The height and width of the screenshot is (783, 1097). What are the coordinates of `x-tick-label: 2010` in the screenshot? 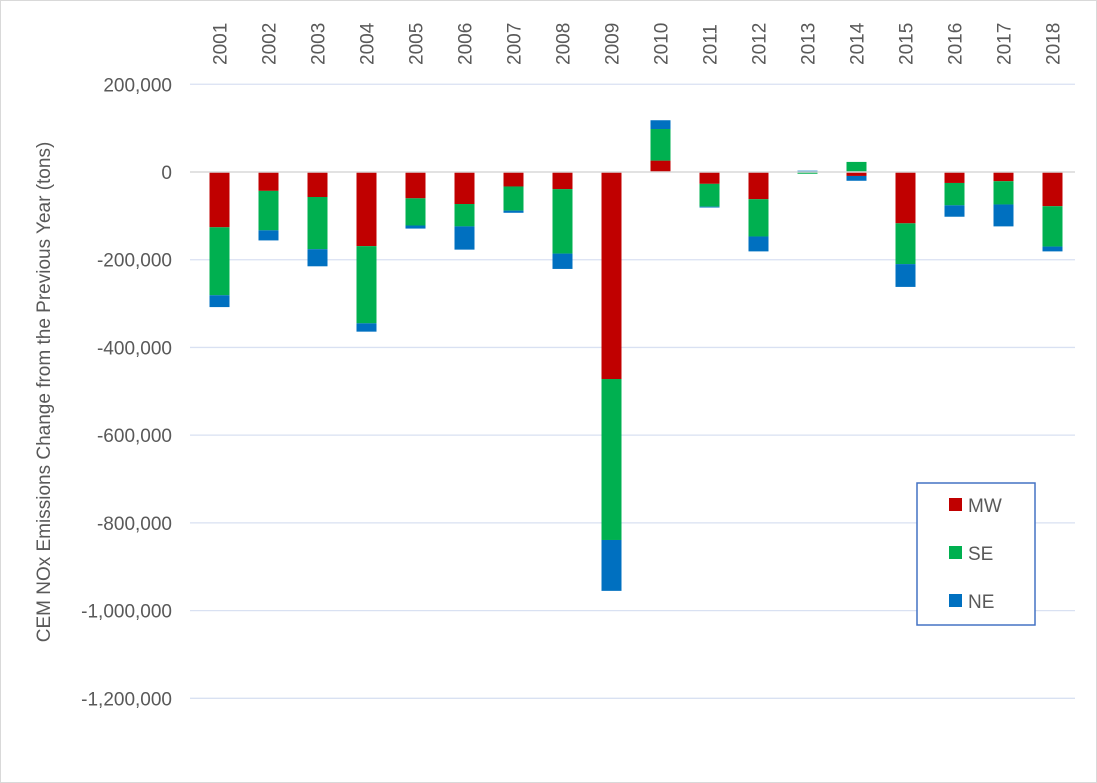 It's located at (662, 44).